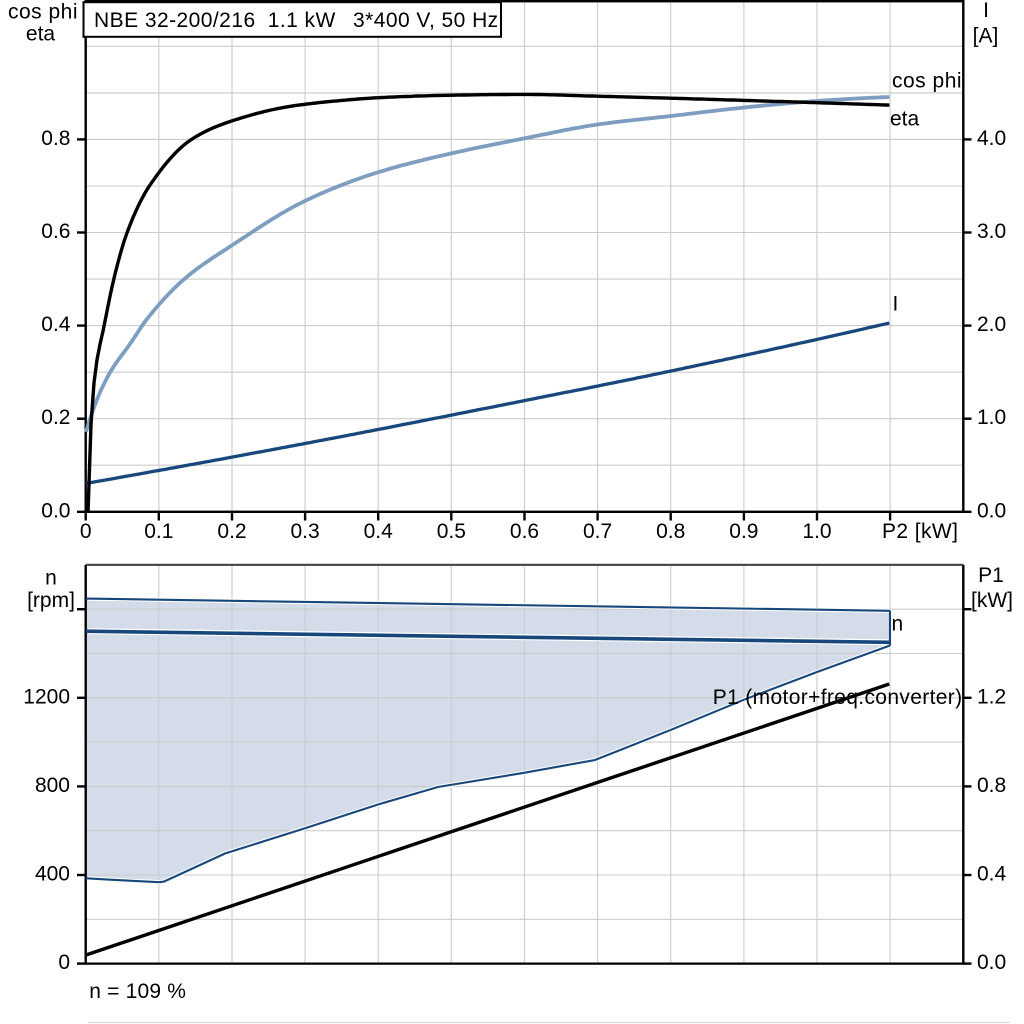 The image size is (1024, 1024). I want to click on svg-text: P1 (motor+freq.converter), so click(838, 697).